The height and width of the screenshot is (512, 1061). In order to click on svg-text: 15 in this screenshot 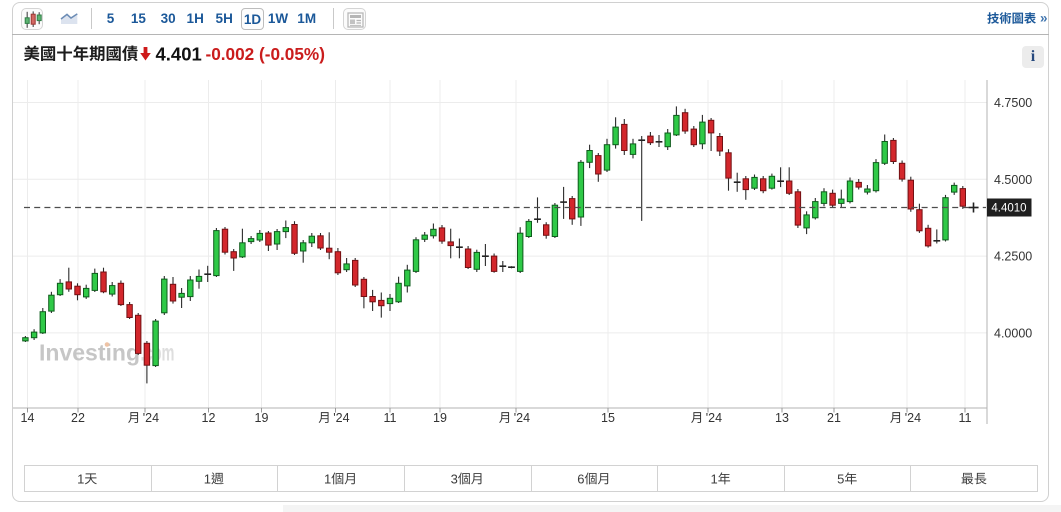, I will do `click(608, 418)`.